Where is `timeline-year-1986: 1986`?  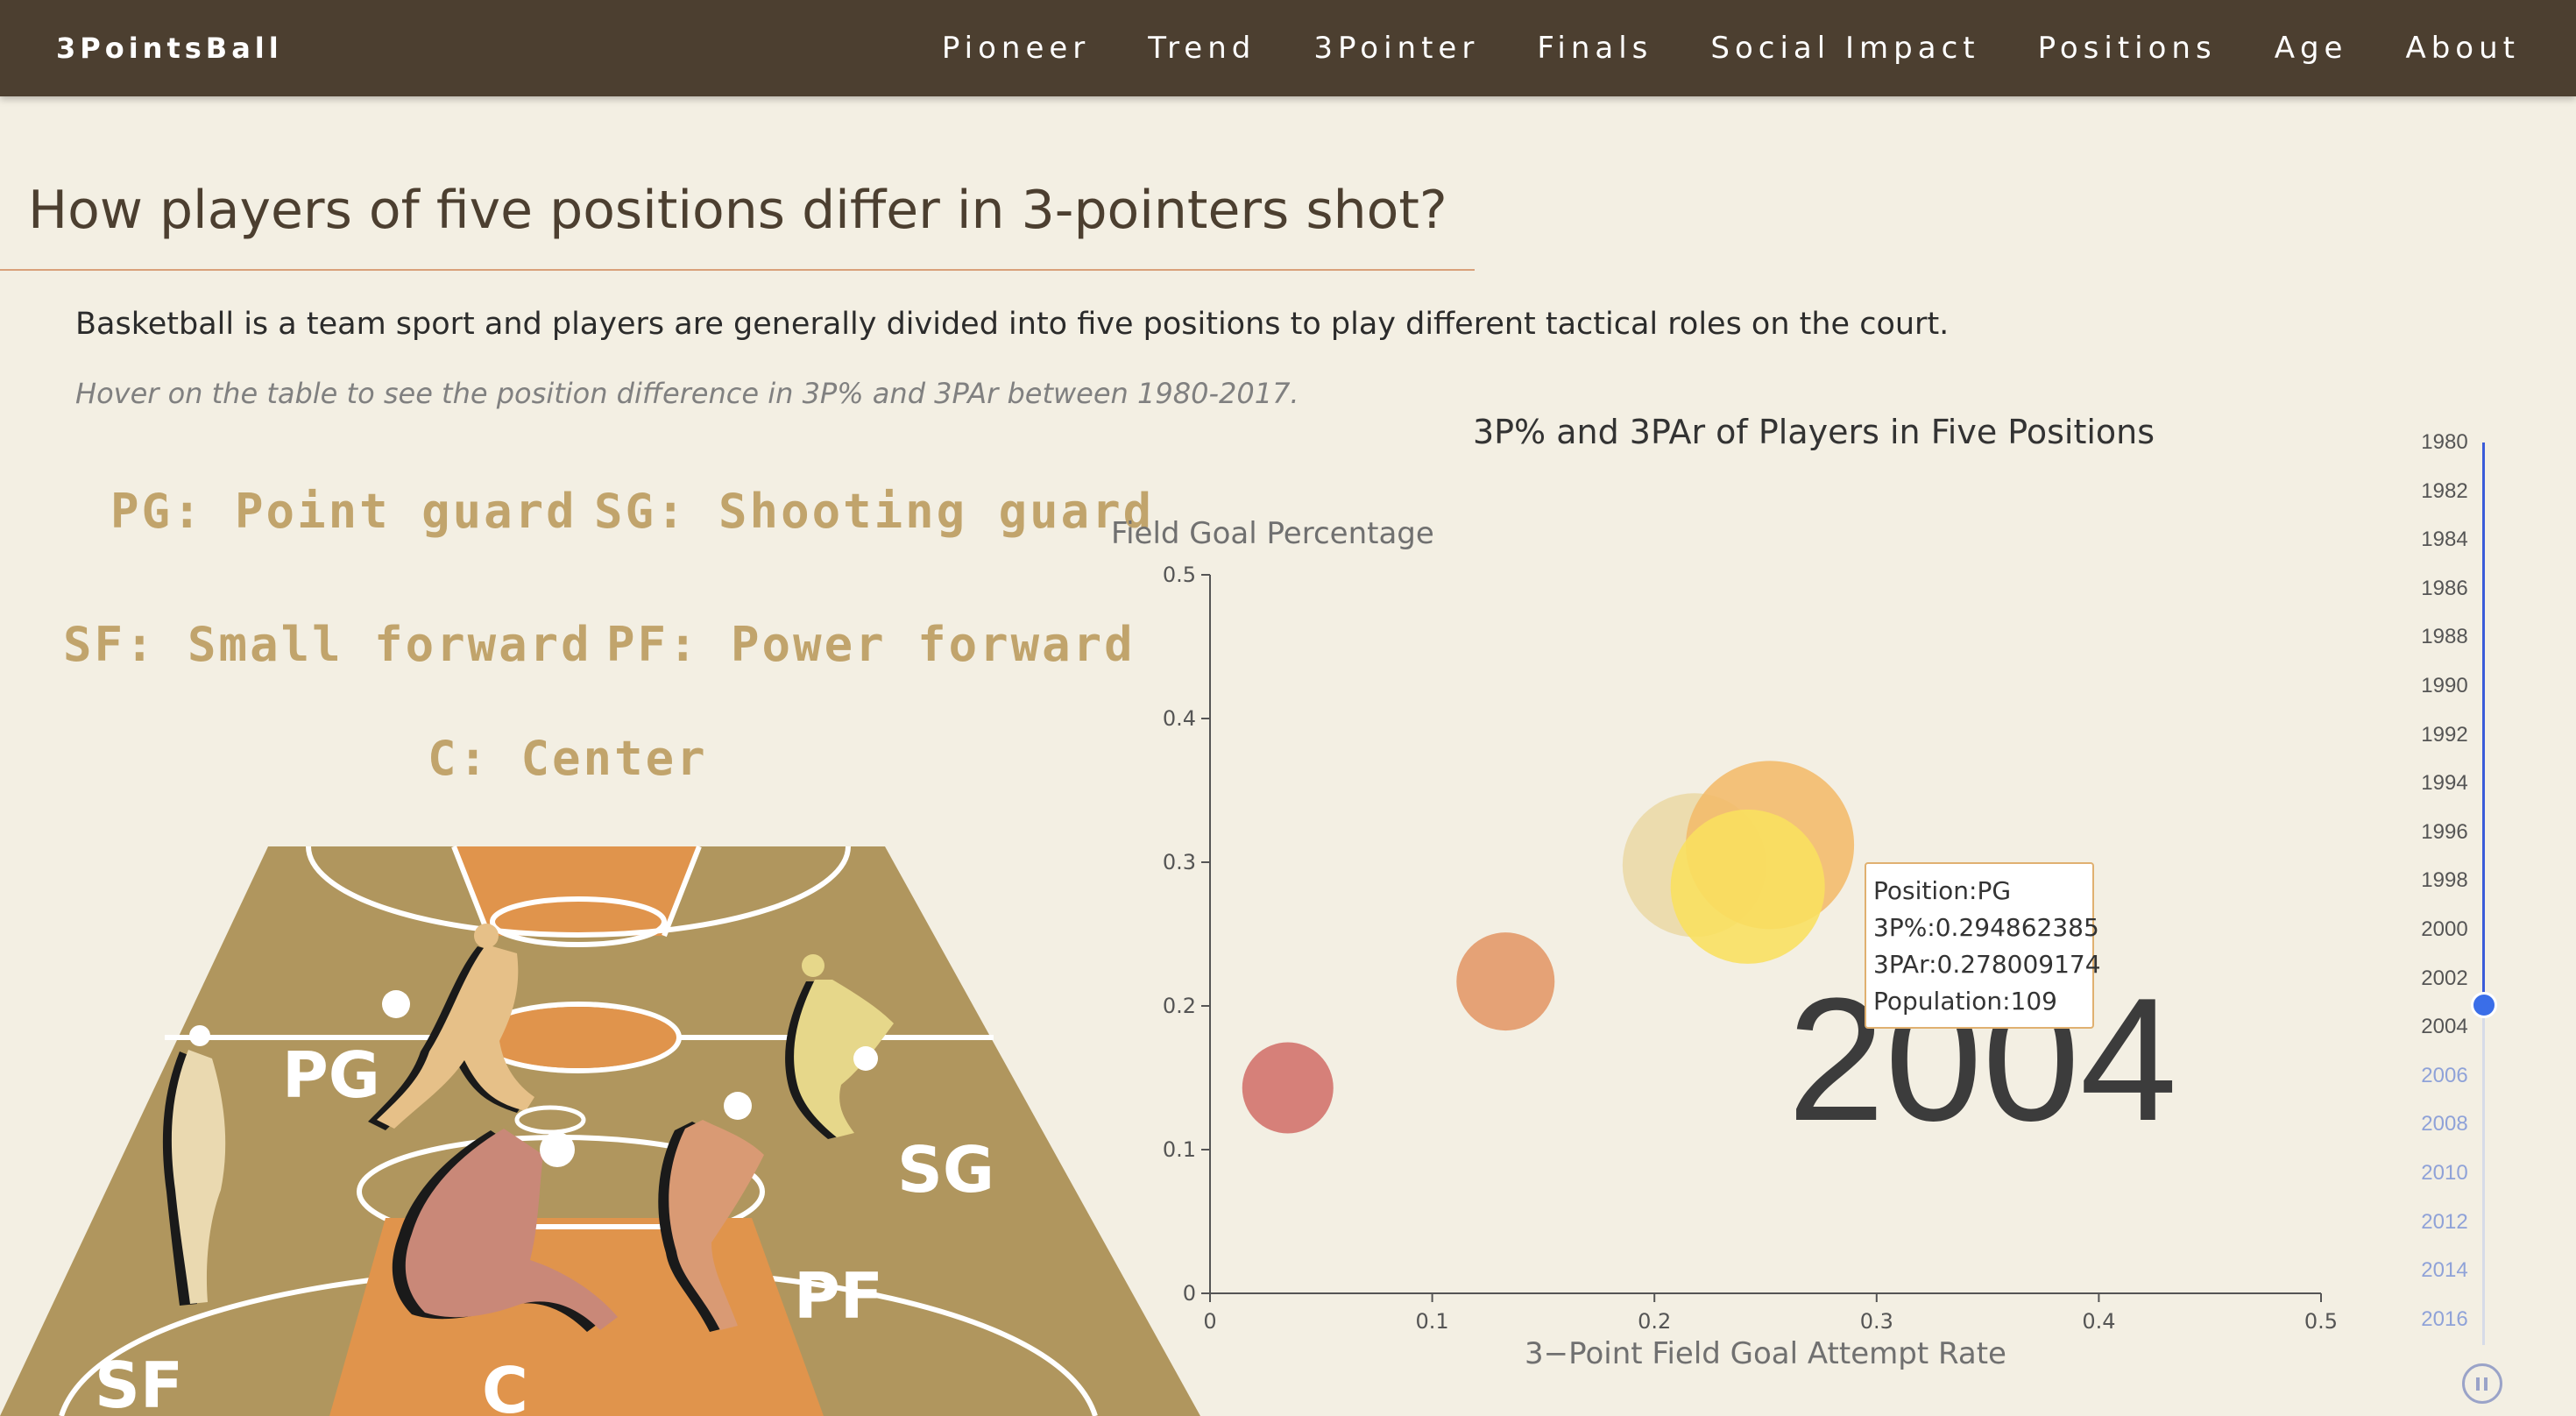
timeline-year-1986: 1986 is located at coordinates (2444, 588).